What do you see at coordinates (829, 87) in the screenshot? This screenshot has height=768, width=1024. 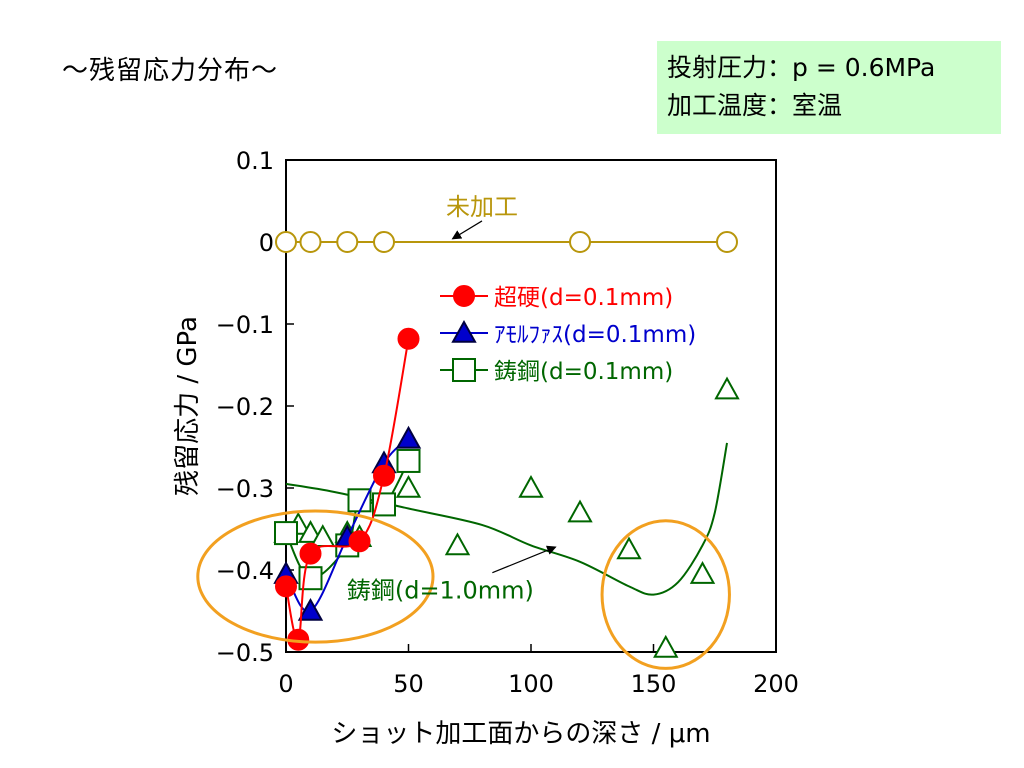 I see `conditions-box: 投射圧力：p = 0.6MPa 加工温度：室温` at bounding box center [829, 87].